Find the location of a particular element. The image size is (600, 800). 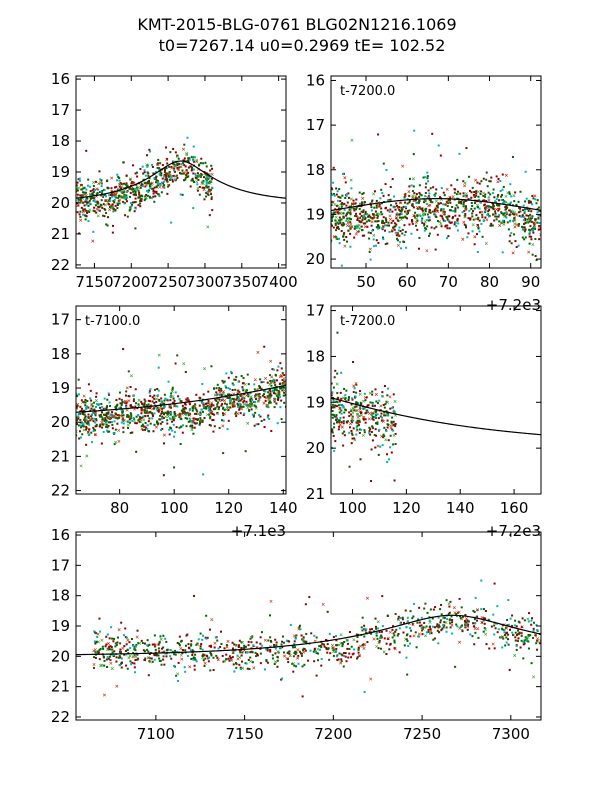

x-tick-label: 100 is located at coordinates (174, 508).